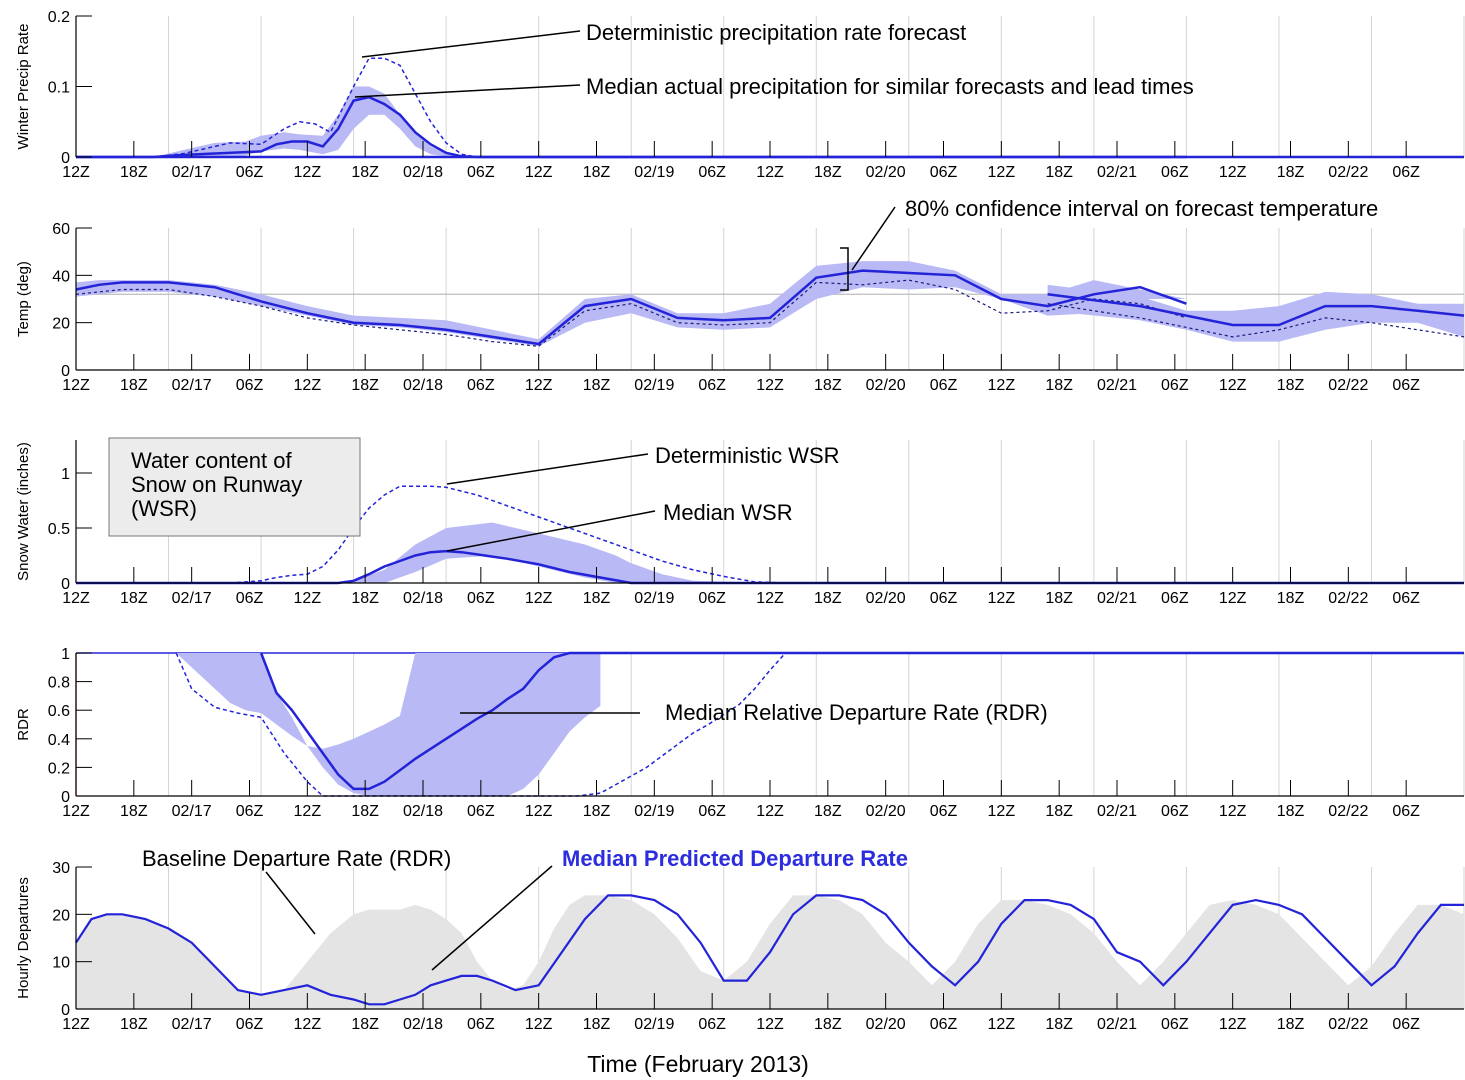 This screenshot has height=1080, width=1465. Describe the element at coordinates (59, 740) in the screenshot. I see `y-tick-label: 0.4` at that location.